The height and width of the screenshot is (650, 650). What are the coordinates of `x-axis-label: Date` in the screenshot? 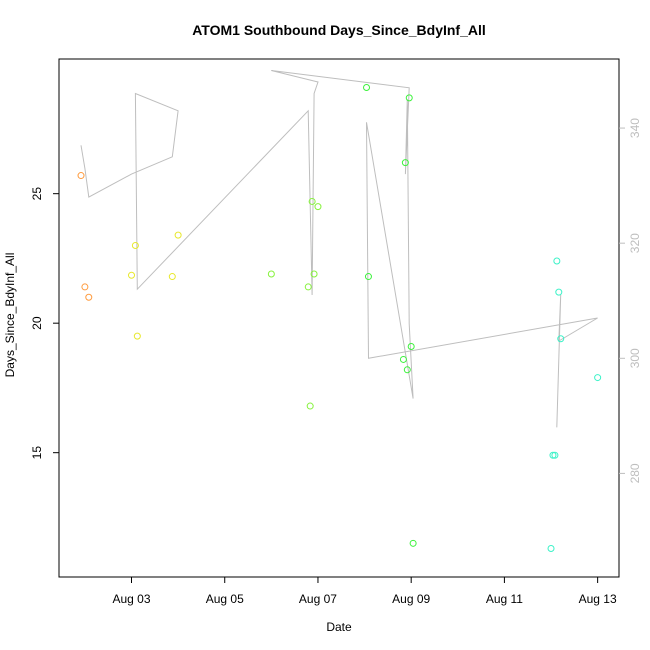 It's located at (339, 627).